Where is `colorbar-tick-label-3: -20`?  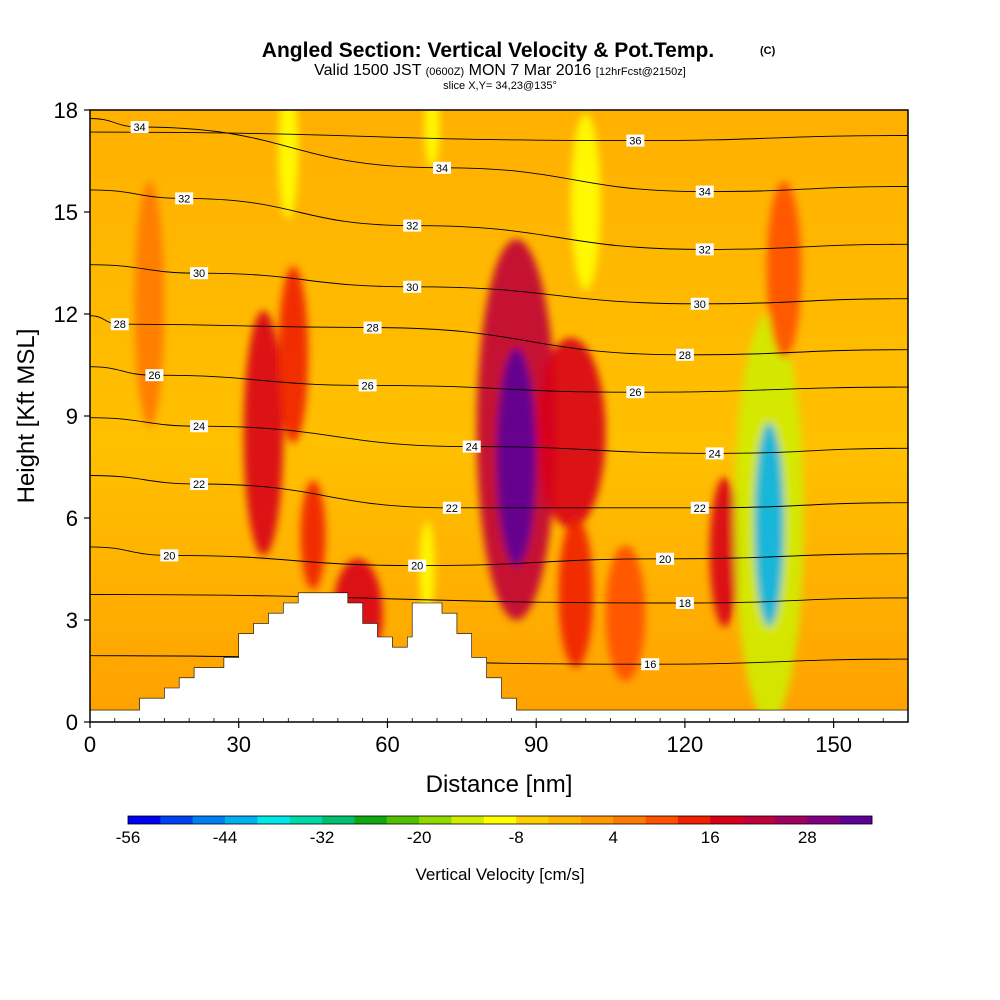 colorbar-tick-label-3: -20 is located at coordinates (419, 837).